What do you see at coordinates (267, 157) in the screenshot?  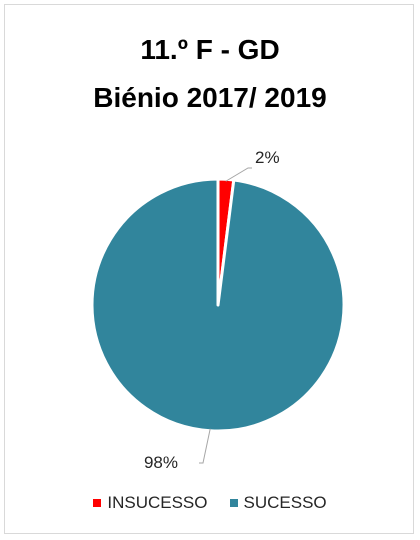 I see `data-label-insucesso: 2%` at bounding box center [267, 157].